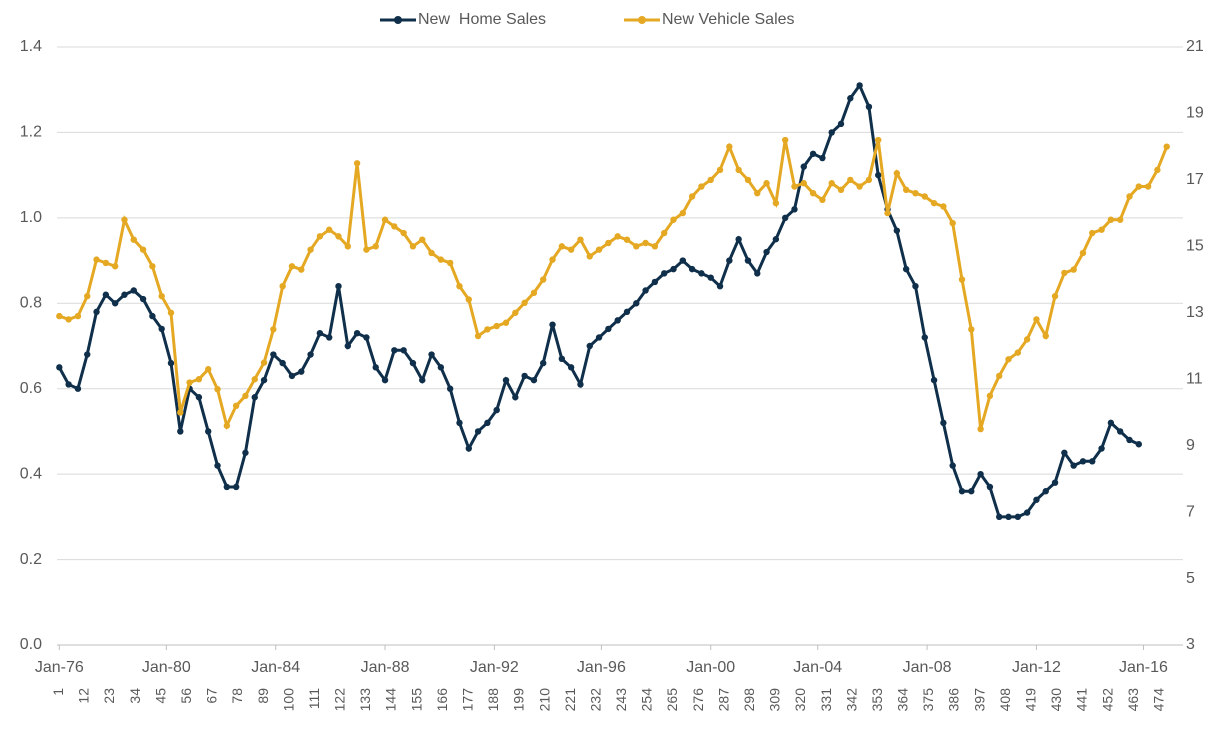 The image size is (1221, 732). Describe the element at coordinates (826, 700) in the screenshot. I see `x-index-label: 331` at that location.